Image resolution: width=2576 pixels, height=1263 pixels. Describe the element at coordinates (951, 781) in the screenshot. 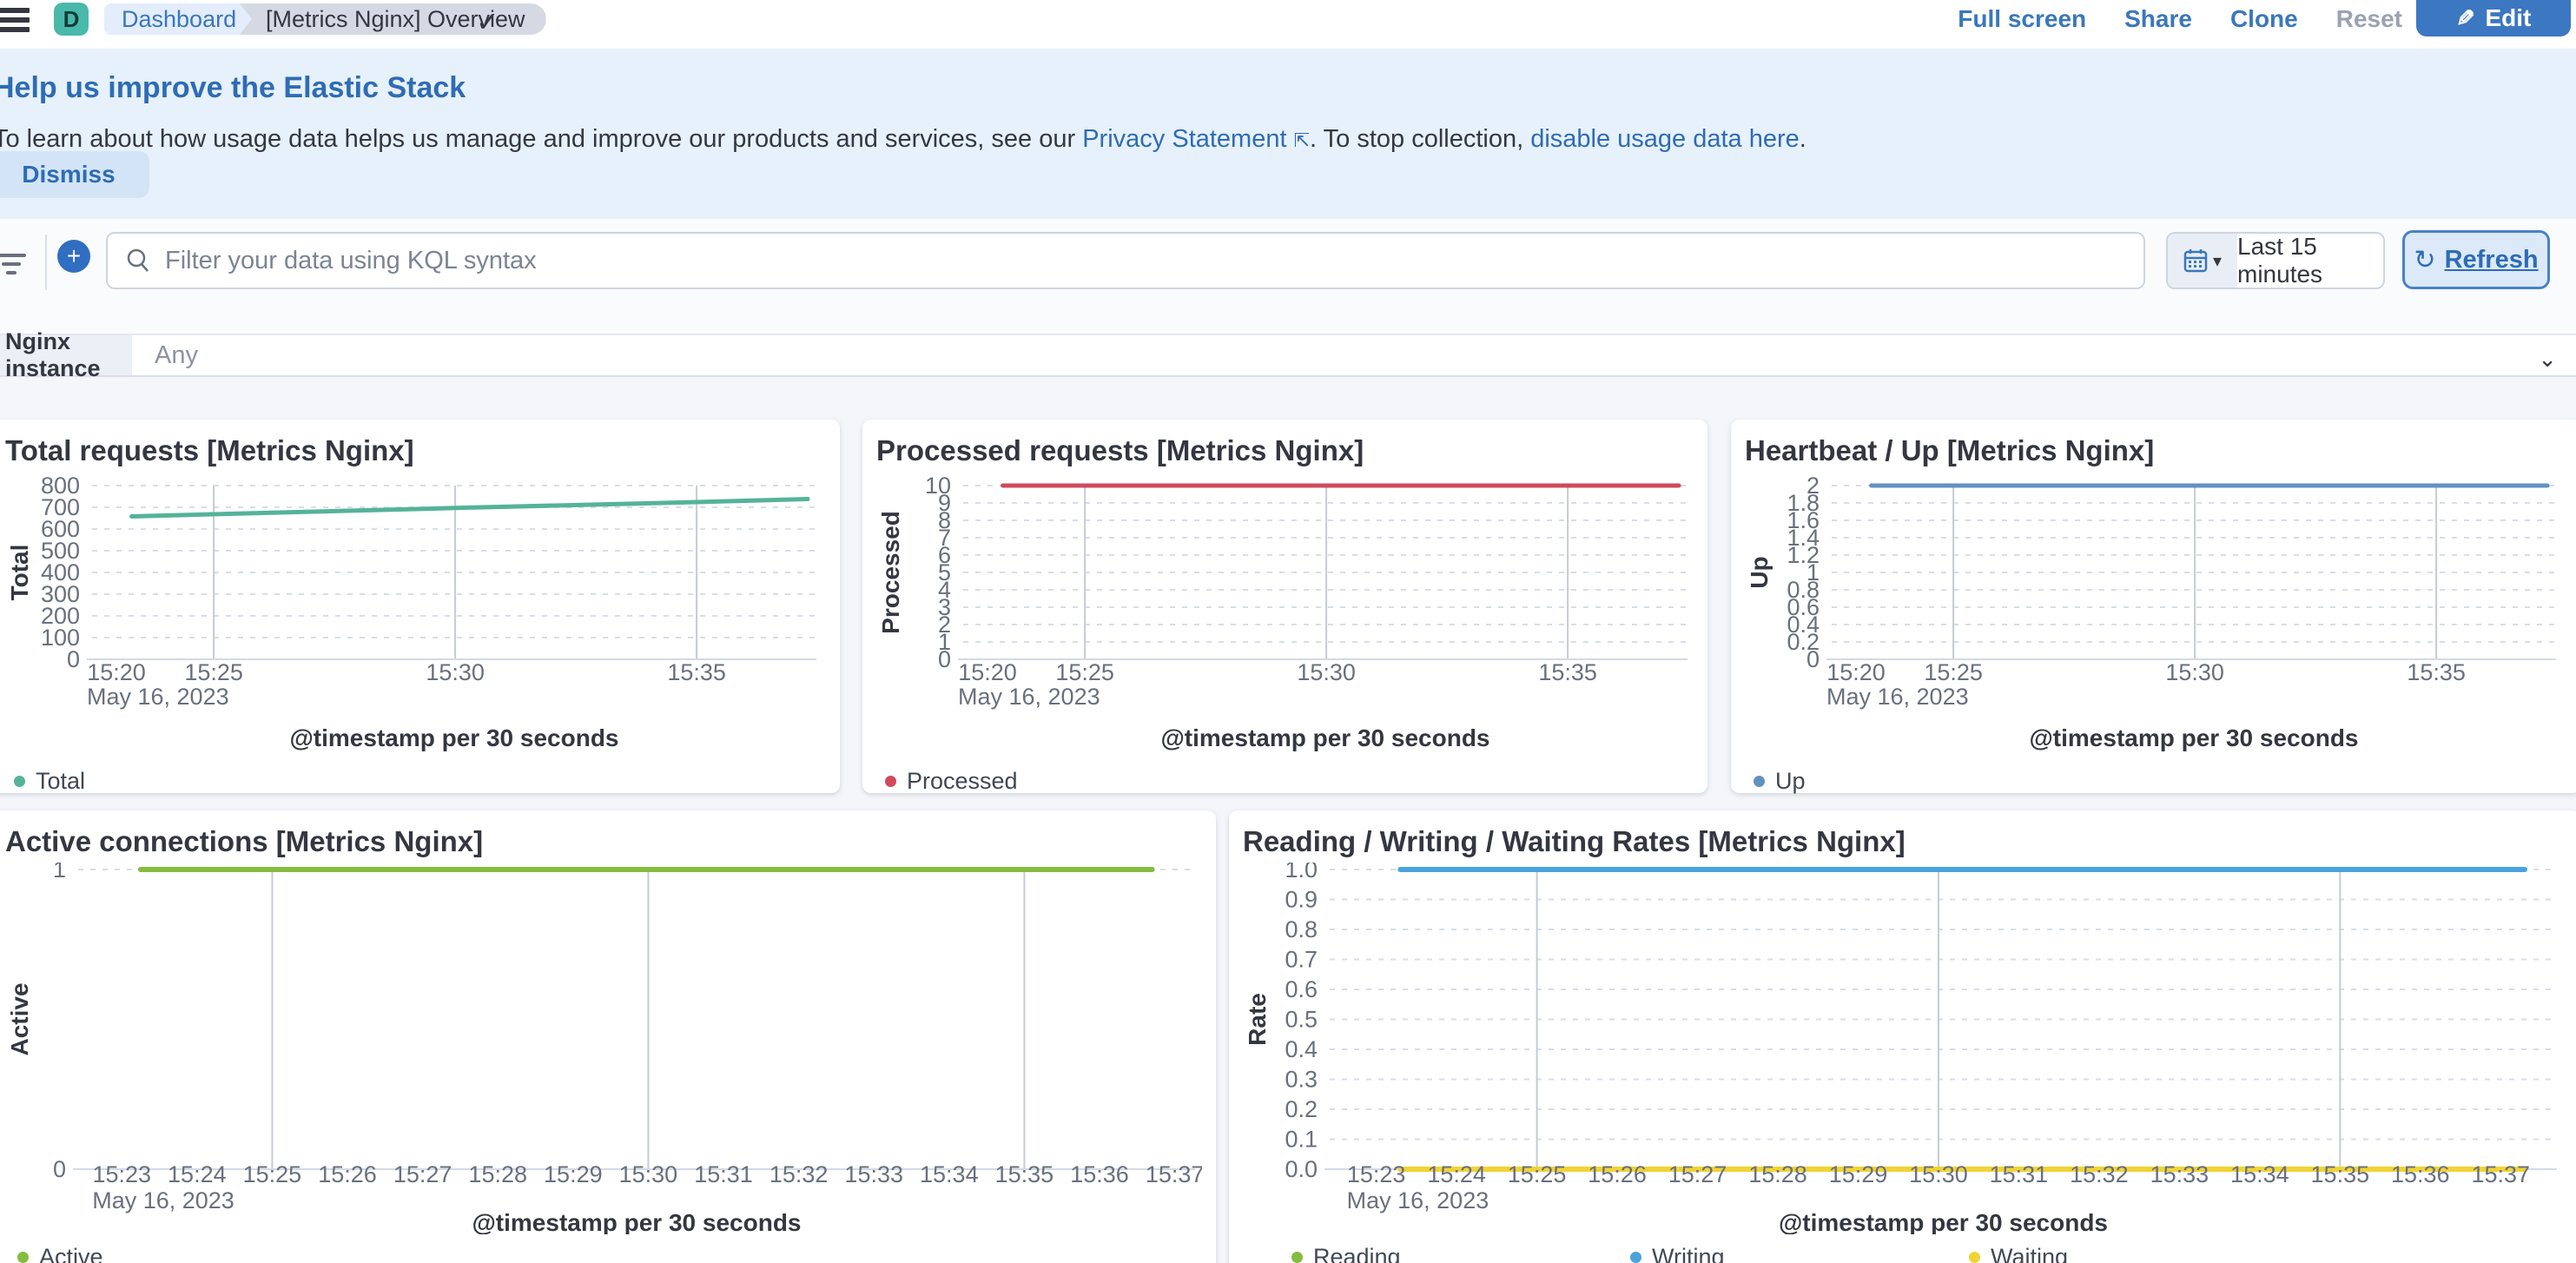

I see `legend-item-processed: Processed` at that location.